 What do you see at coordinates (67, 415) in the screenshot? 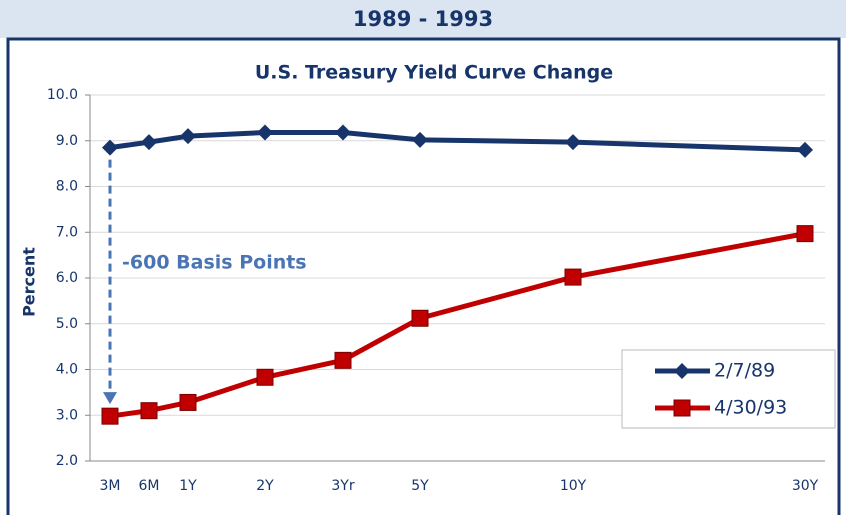
I see `y-tick-label: 3.0` at bounding box center [67, 415].